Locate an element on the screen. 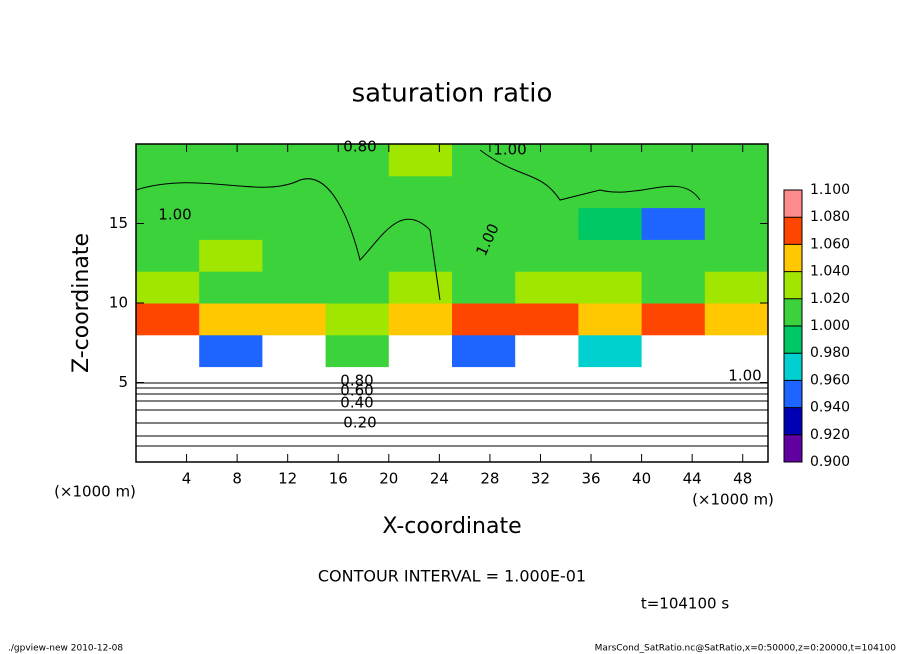  colorbar-label: 1.040 is located at coordinates (830, 272).